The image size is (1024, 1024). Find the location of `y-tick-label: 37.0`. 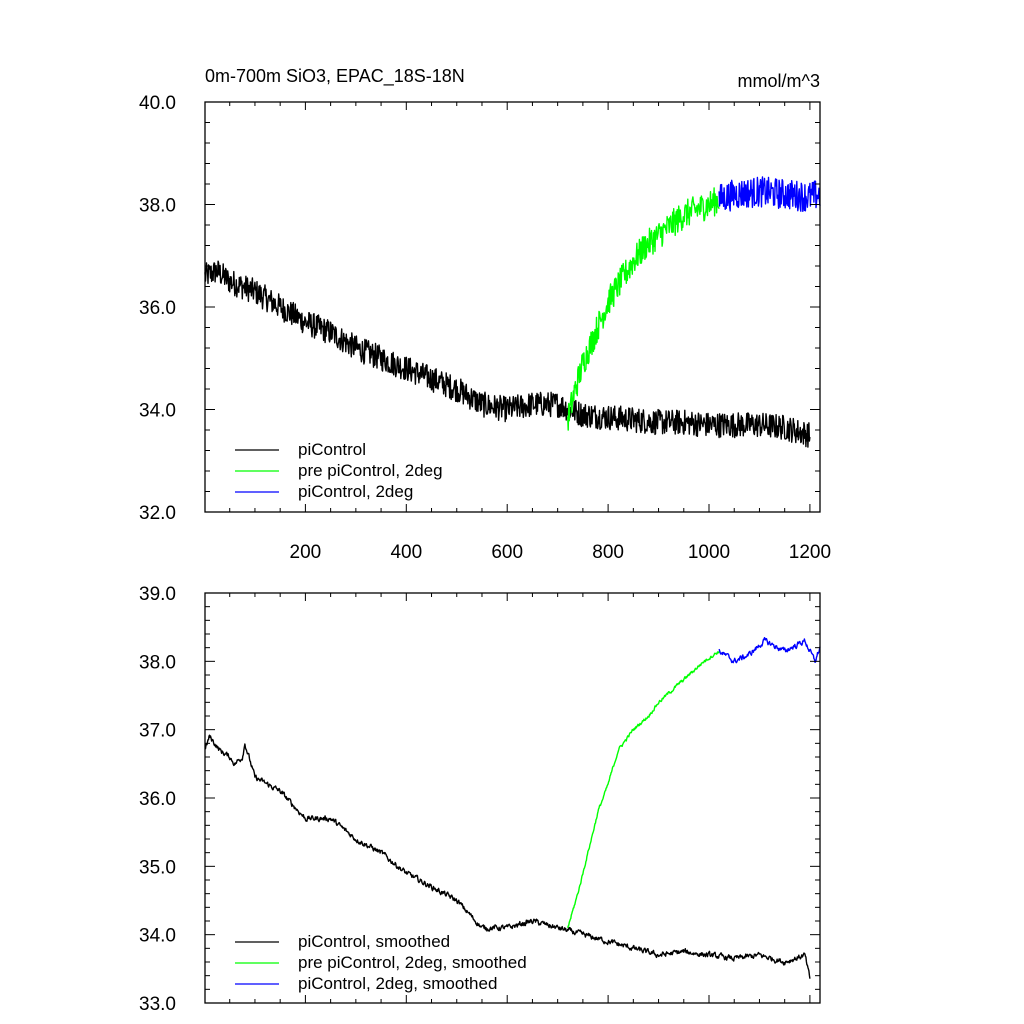

y-tick-label: 37.0 is located at coordinates (157, 731).